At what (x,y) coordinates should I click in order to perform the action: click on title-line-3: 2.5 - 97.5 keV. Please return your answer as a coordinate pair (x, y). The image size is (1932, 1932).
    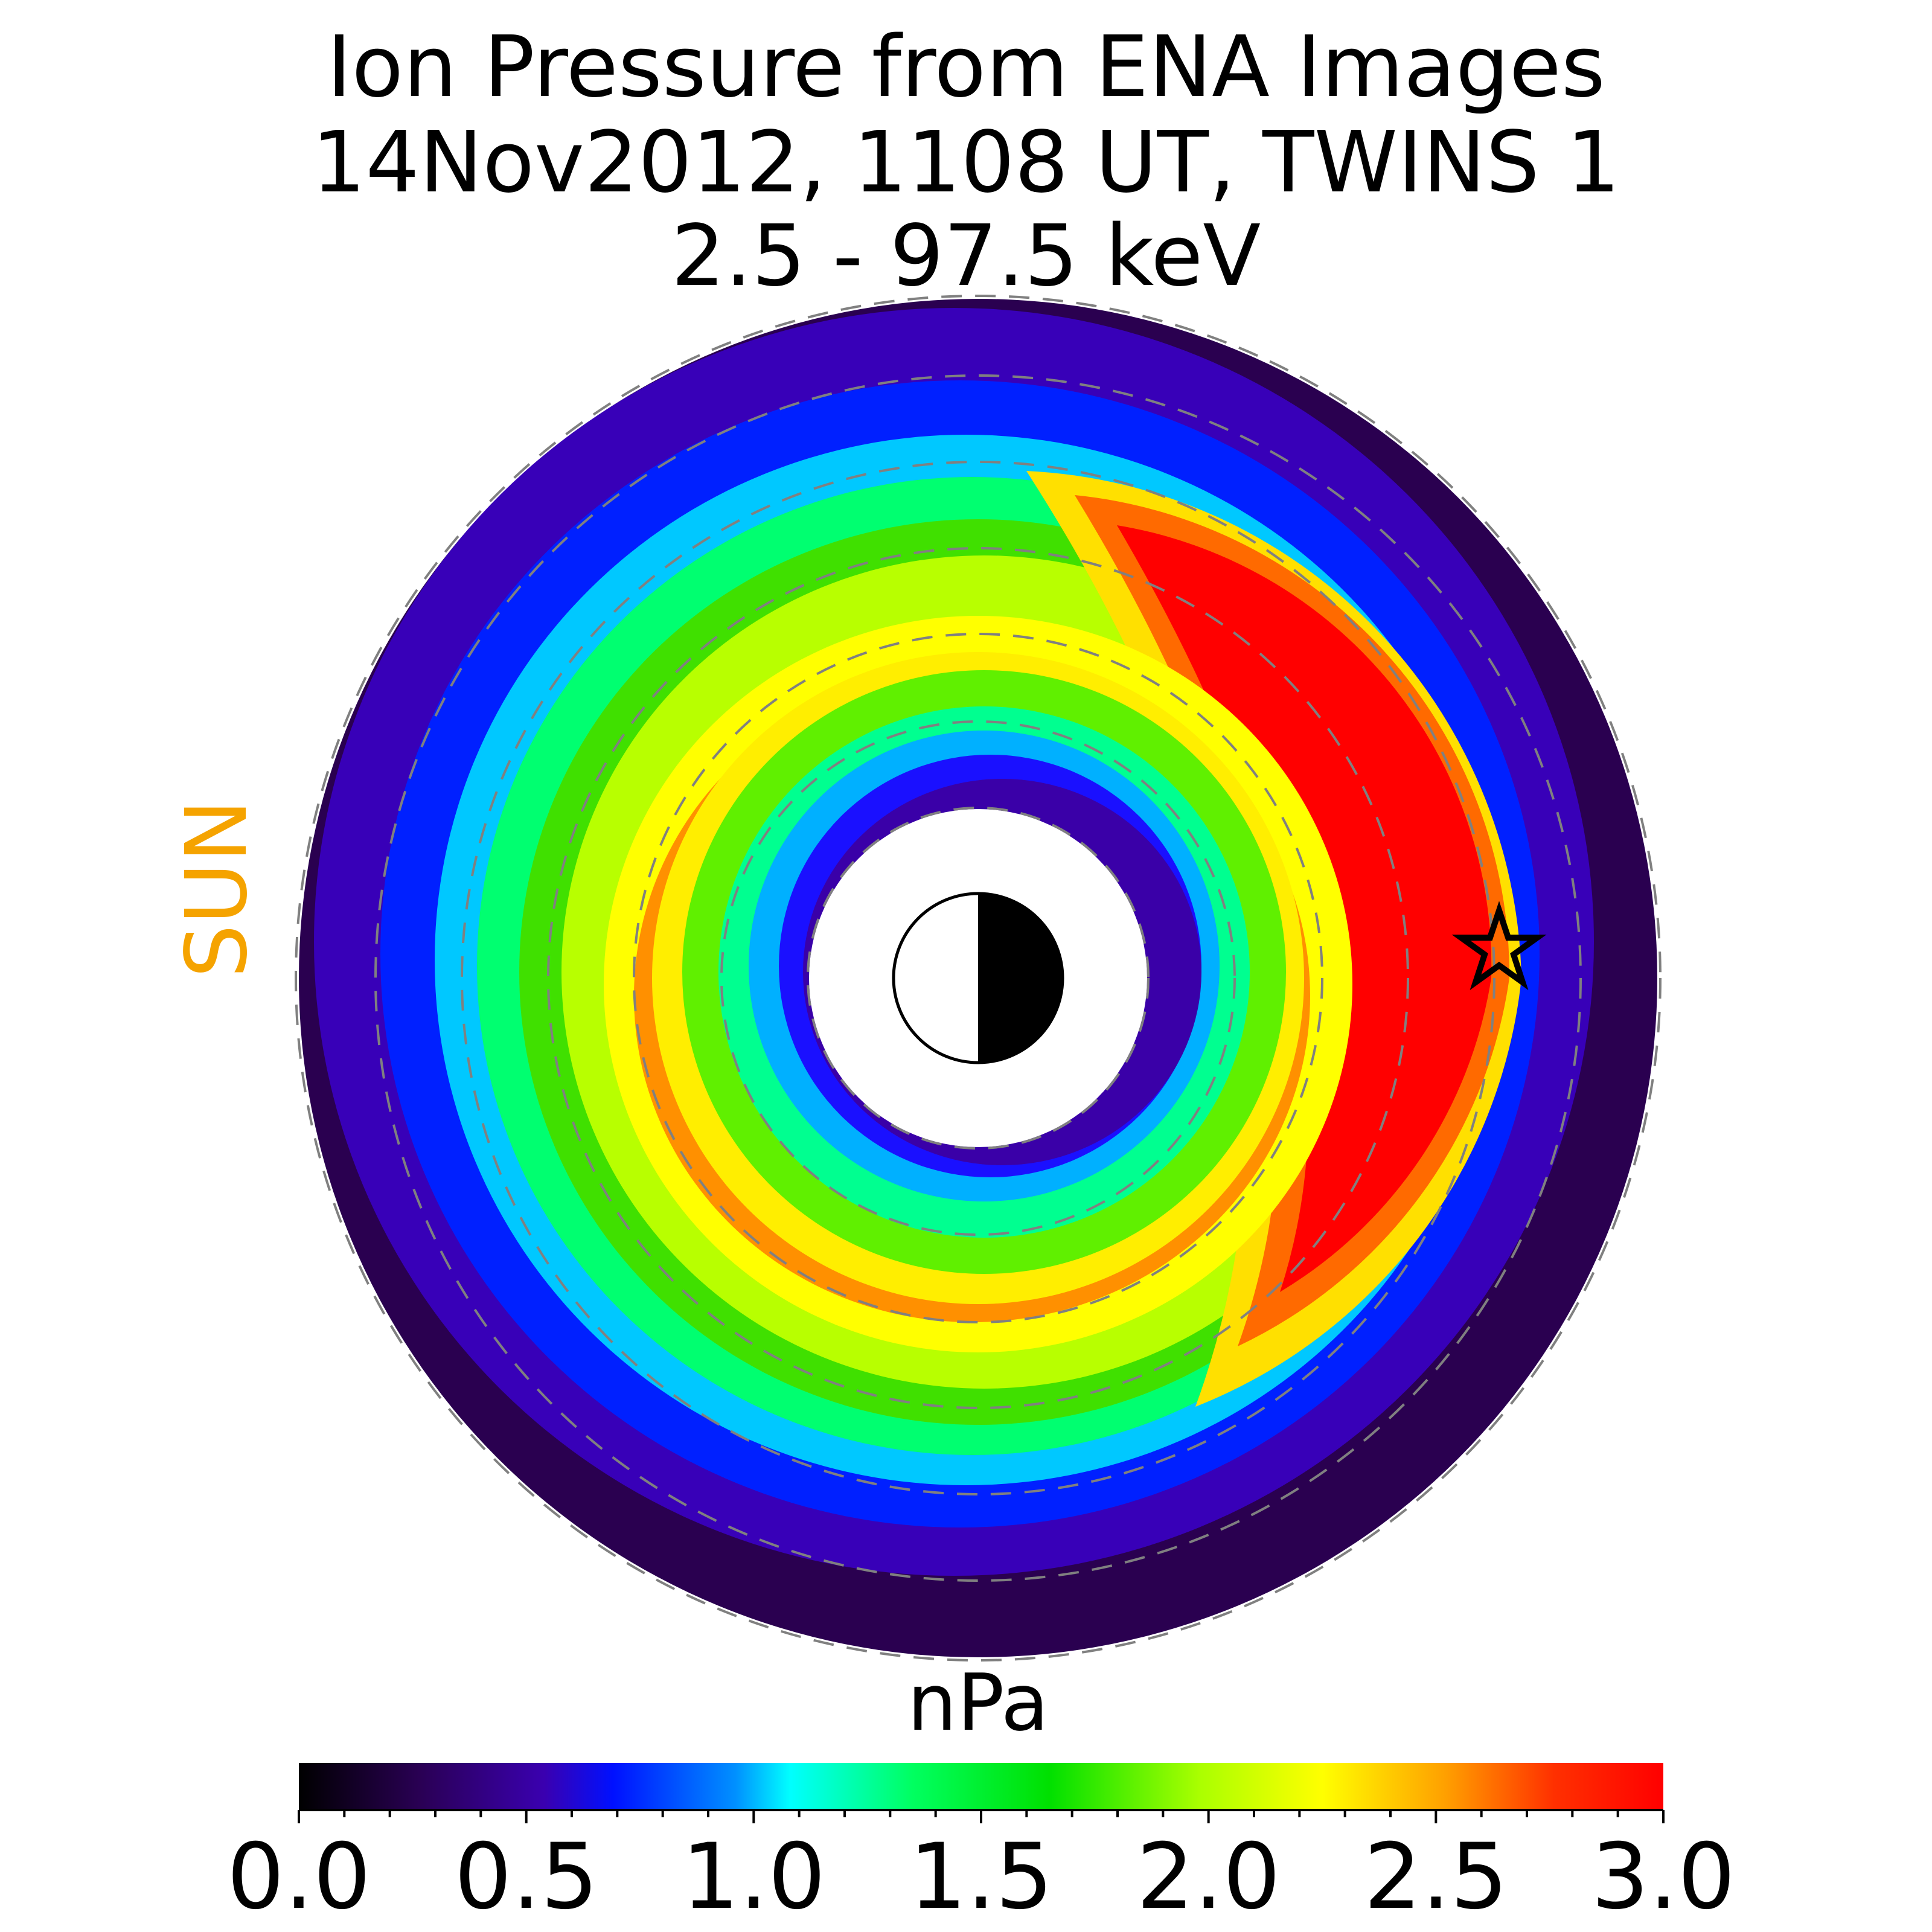
    Looking at the image, I should click on (966, 256).